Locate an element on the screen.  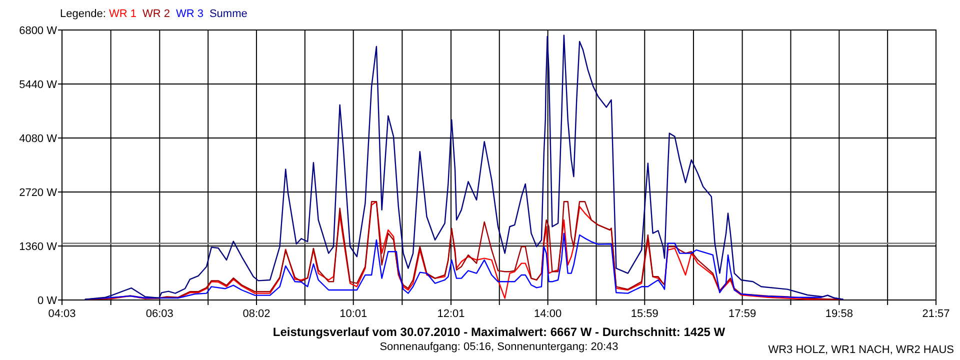
x-tick-label: 08:02 is located at coordinates (256, 314).